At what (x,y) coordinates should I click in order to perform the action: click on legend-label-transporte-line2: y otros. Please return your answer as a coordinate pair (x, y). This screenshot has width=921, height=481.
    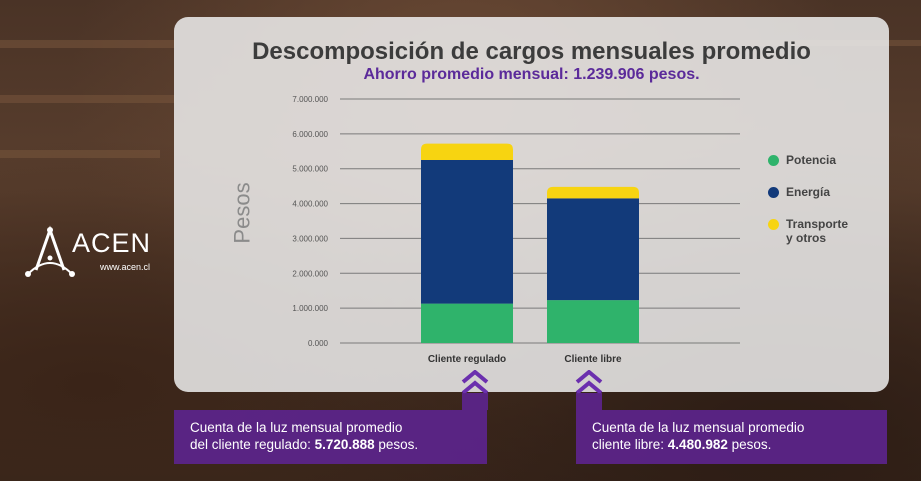
    Looking at the image, I should click on (806, 238).